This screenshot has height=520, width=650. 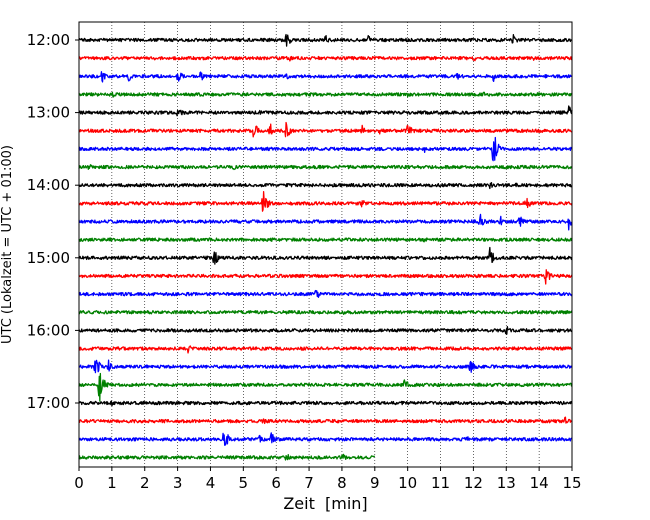 I want to click on x-tick-label: 7, so click(x=309, y=483).